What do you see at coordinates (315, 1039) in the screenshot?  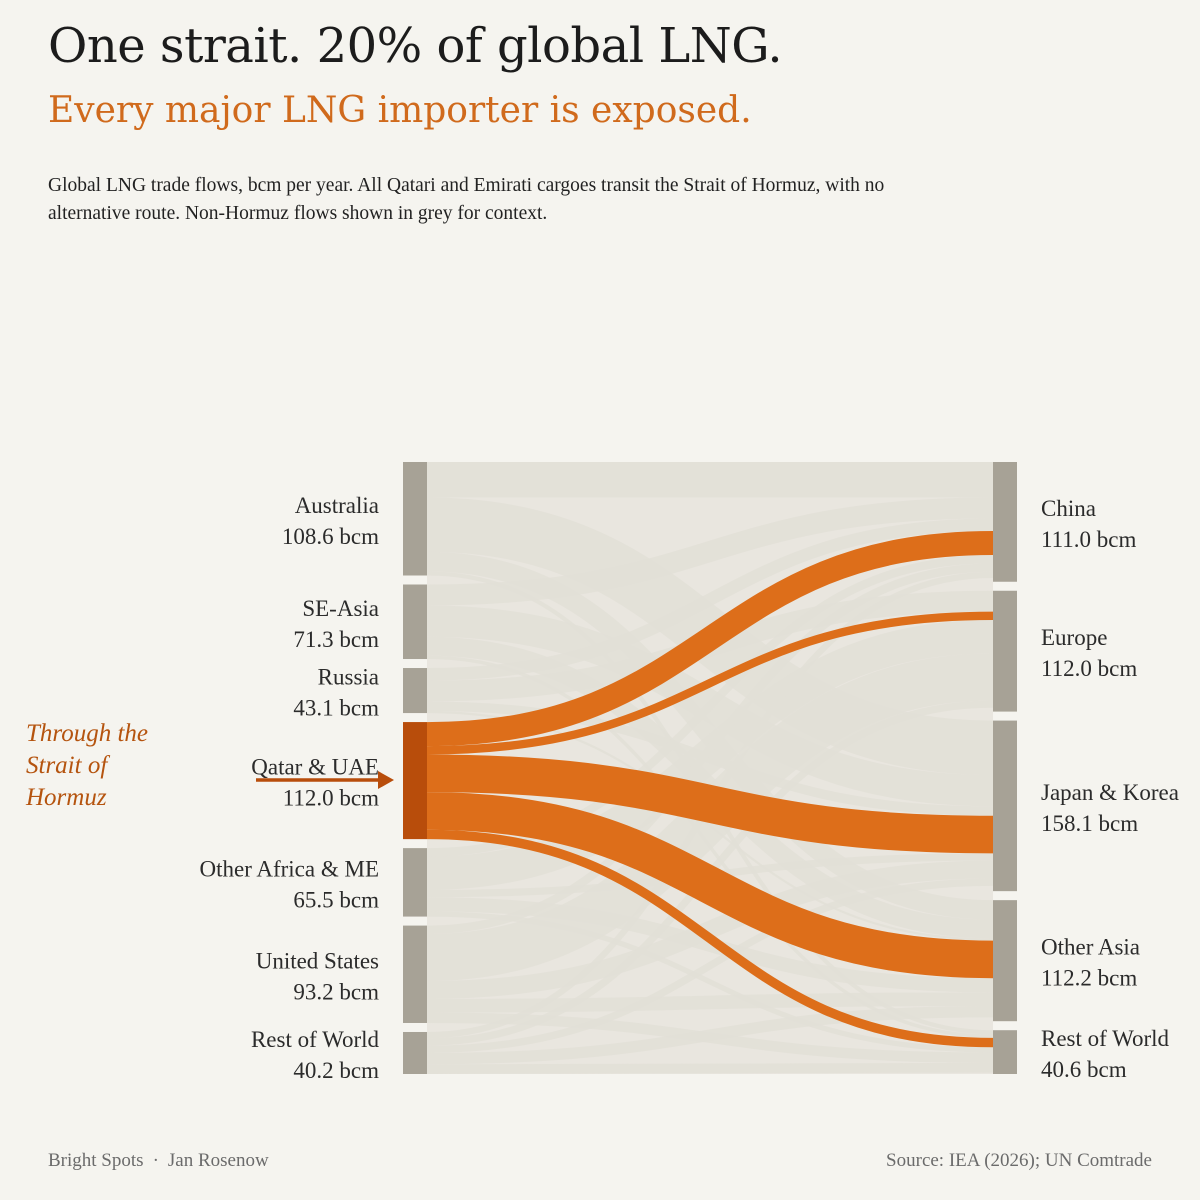 I see `source-name-rest-of-world: Rest of World` at bounding box center [315, 1039].